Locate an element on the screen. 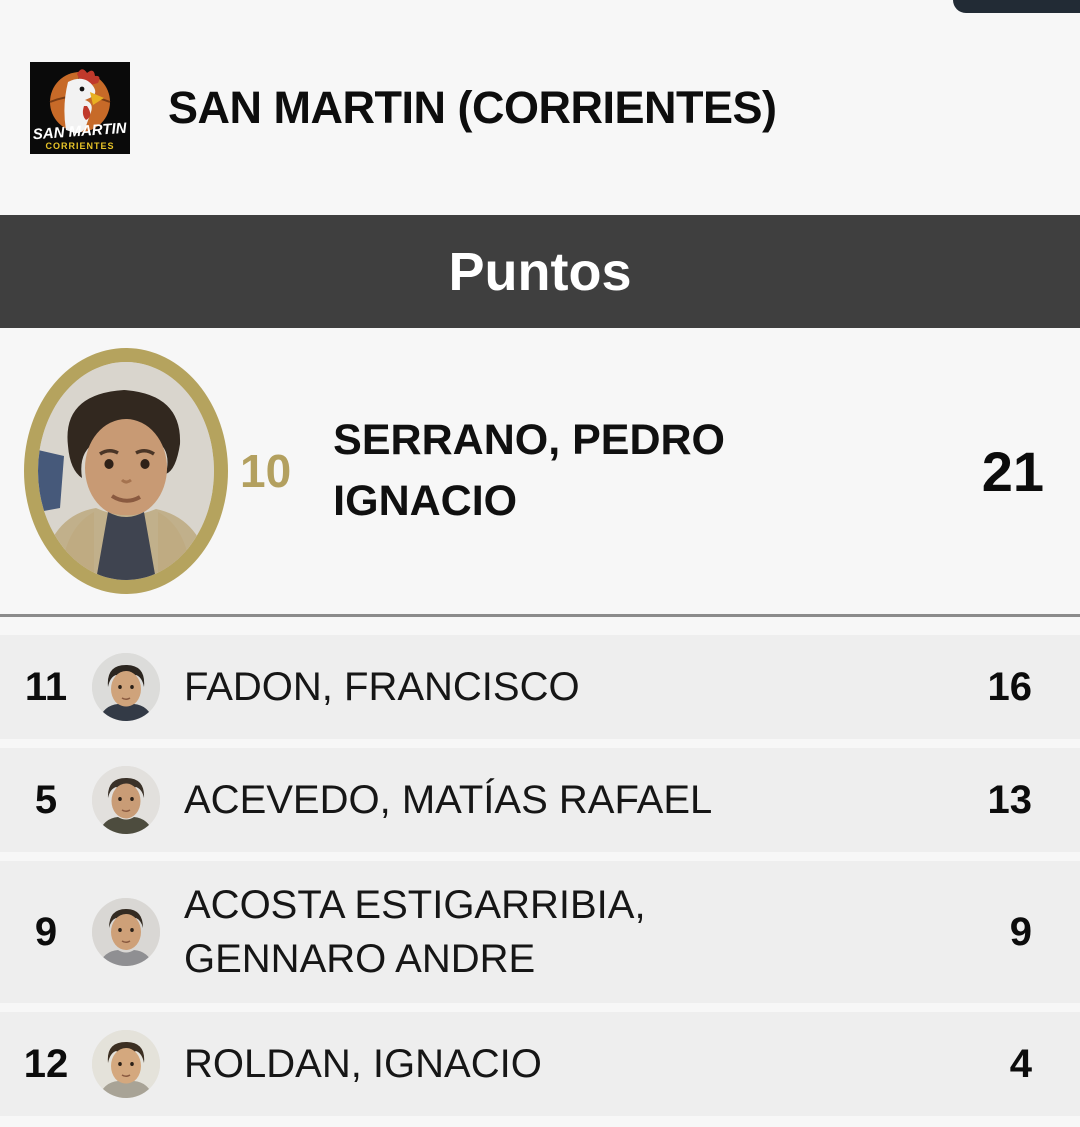  logo-text-line1: SAN MARTIN is located at coordinates (80, 131).